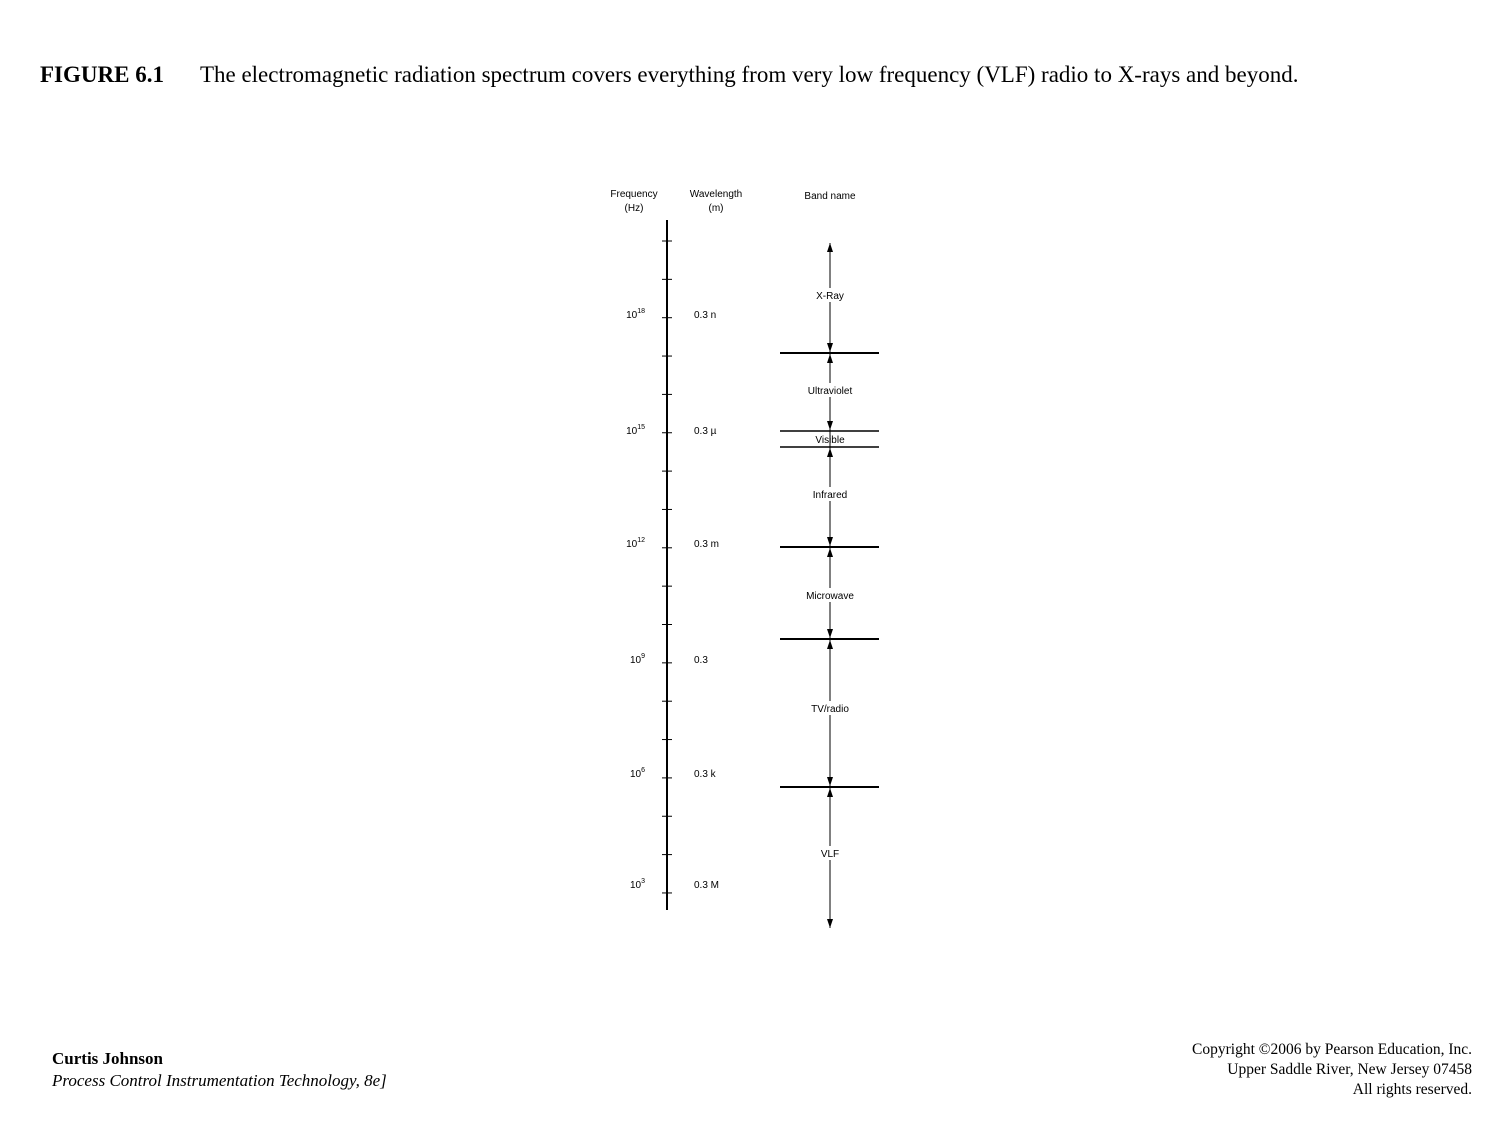  I want to click on band-label: Ultraviolet, so click(830, 391).